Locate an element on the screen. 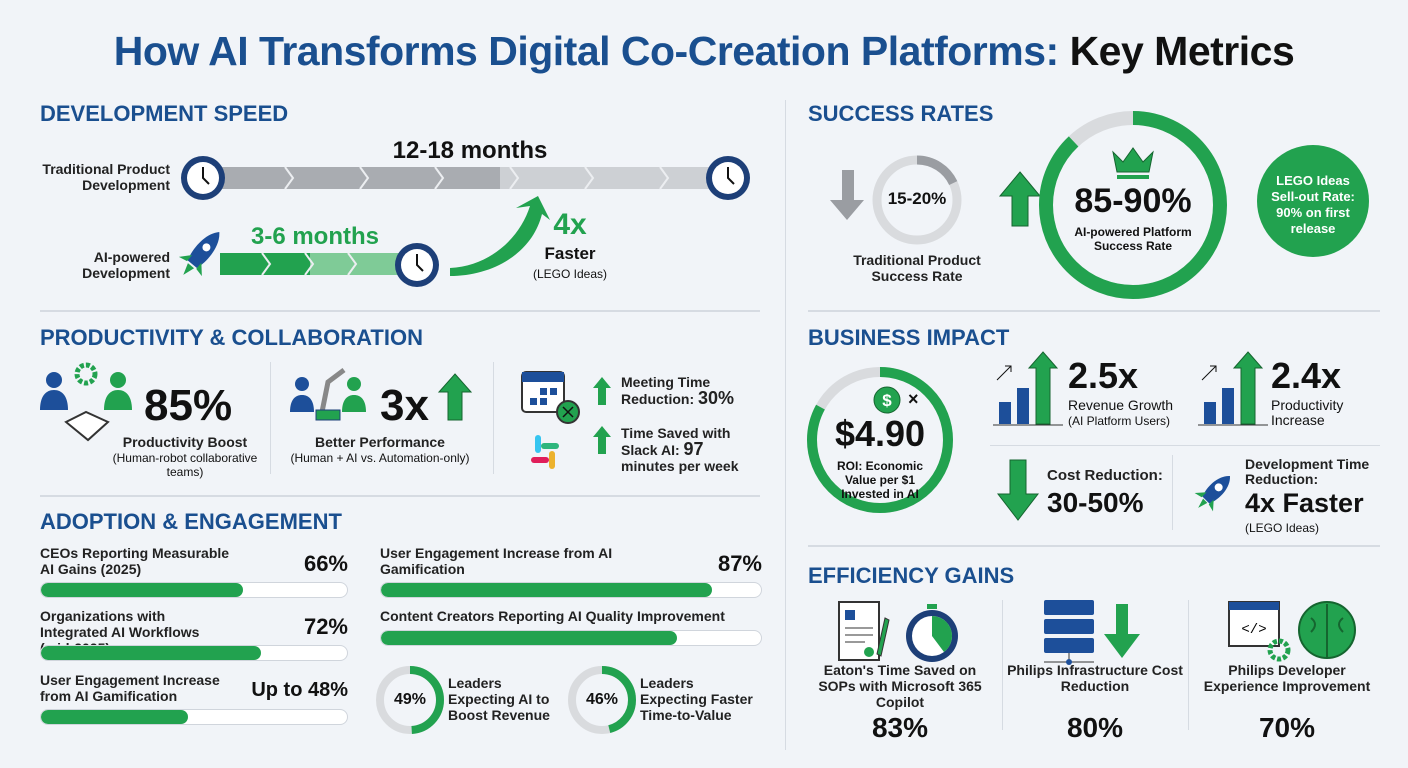  timeline-graphic is located at coordinates (464, 221).